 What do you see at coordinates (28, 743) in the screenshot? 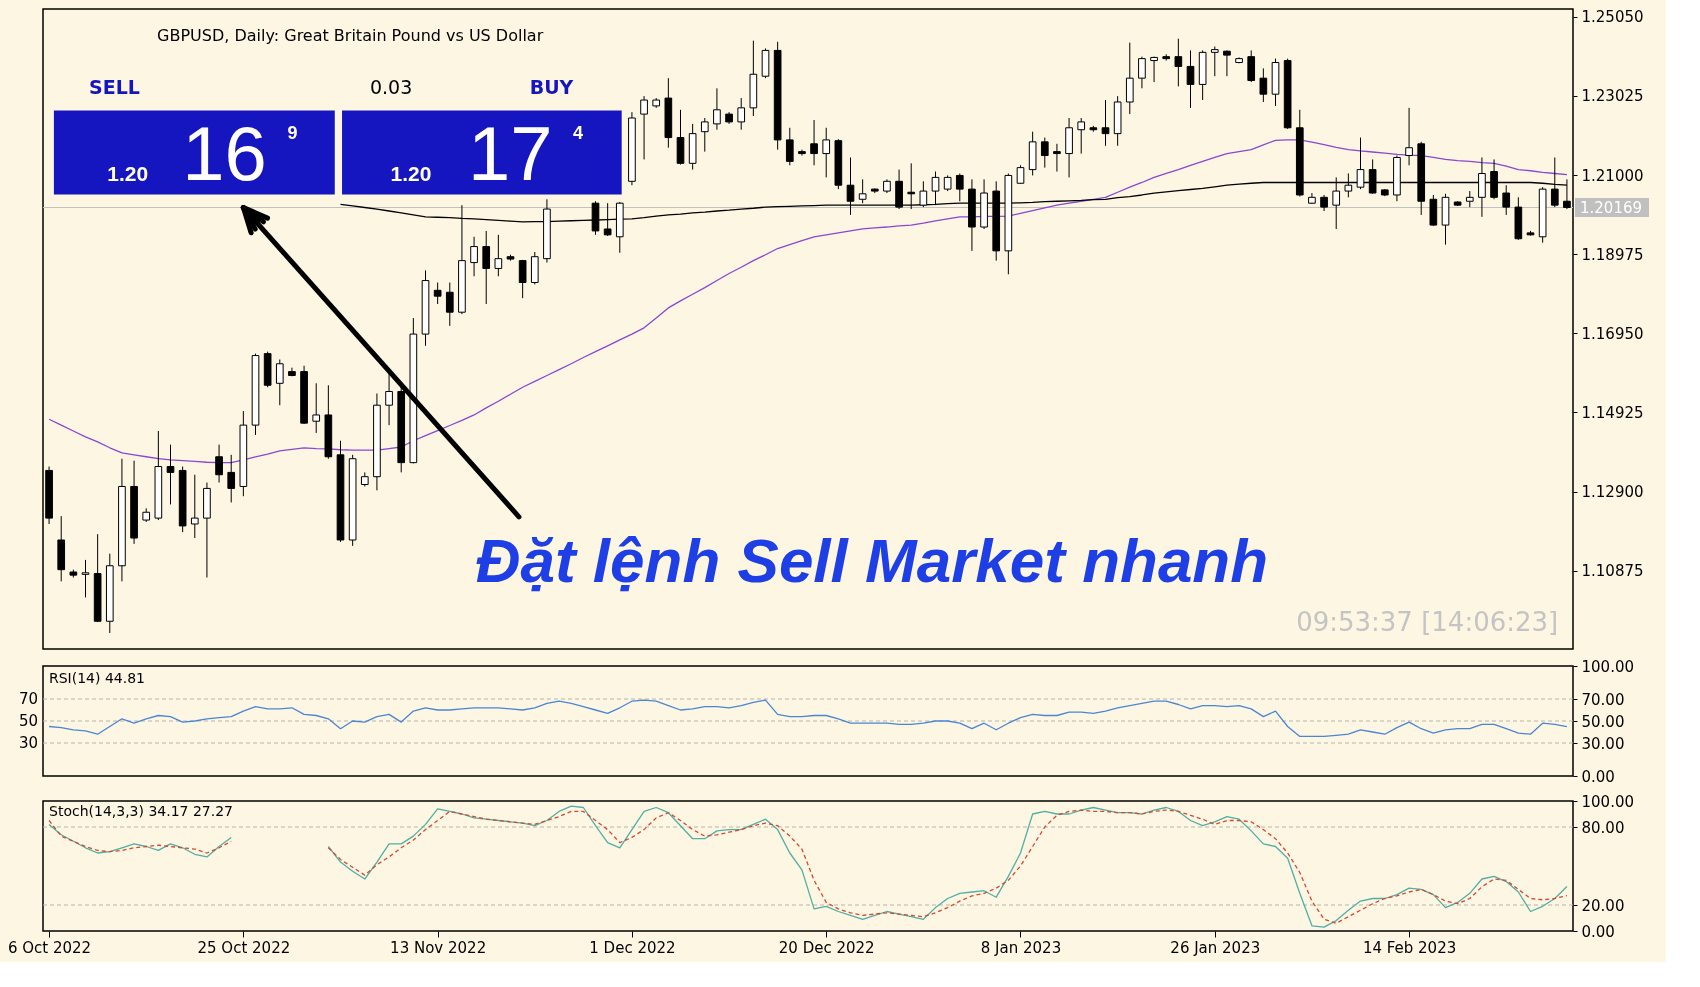
I see `ref-line-label: 30` at bounding box center [28, 743].